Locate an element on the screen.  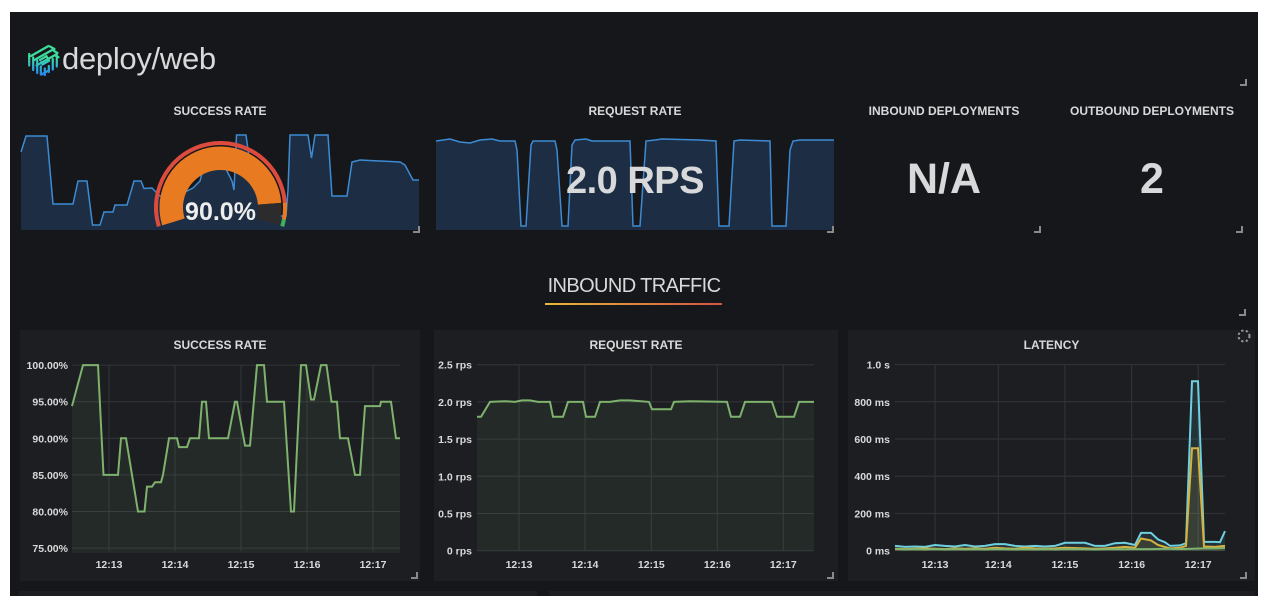
svg-text: 0.5 rps is located at coordinates (455, 515).